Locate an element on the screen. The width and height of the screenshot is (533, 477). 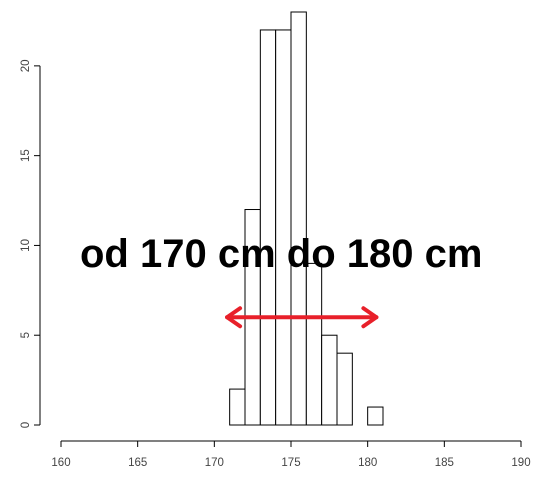
y-tick-label: 5 is located at coordinates (26, 335).